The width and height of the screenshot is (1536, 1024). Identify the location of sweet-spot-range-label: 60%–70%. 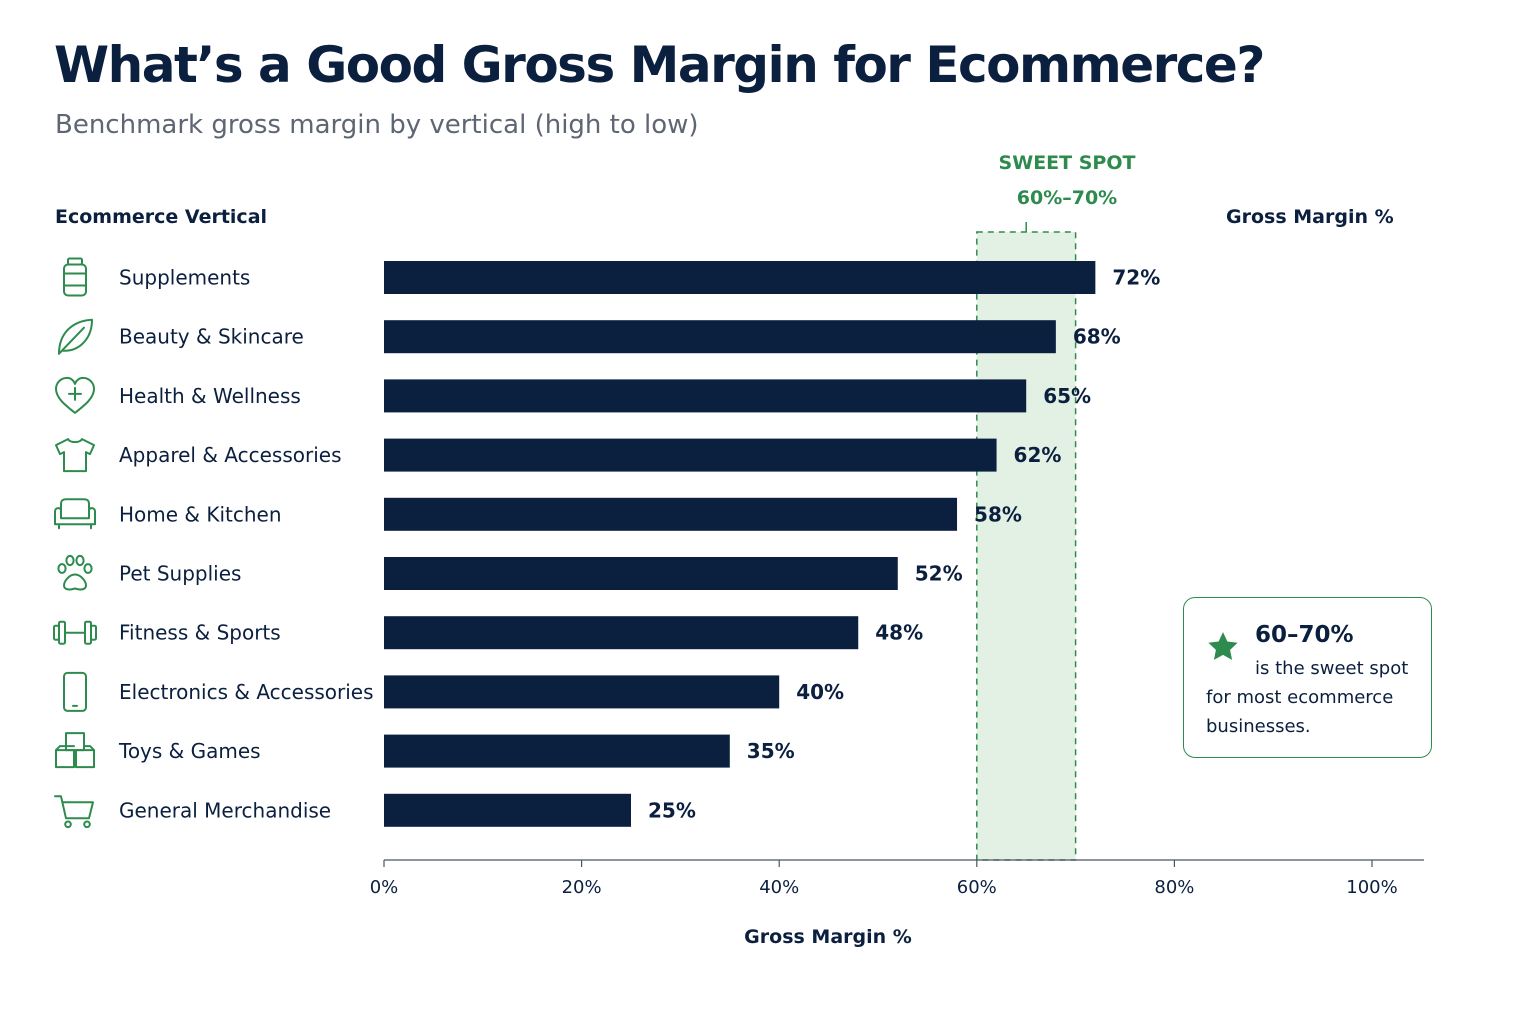
(1067, 198).